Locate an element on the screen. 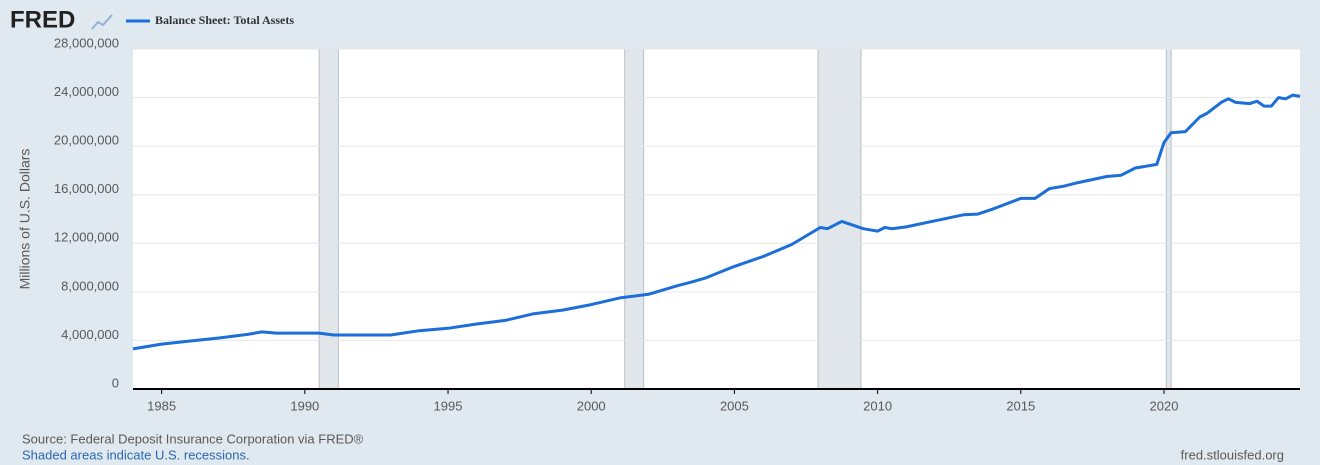  y-tick-label: 8,000,000 is located at coordinates (90, 285).